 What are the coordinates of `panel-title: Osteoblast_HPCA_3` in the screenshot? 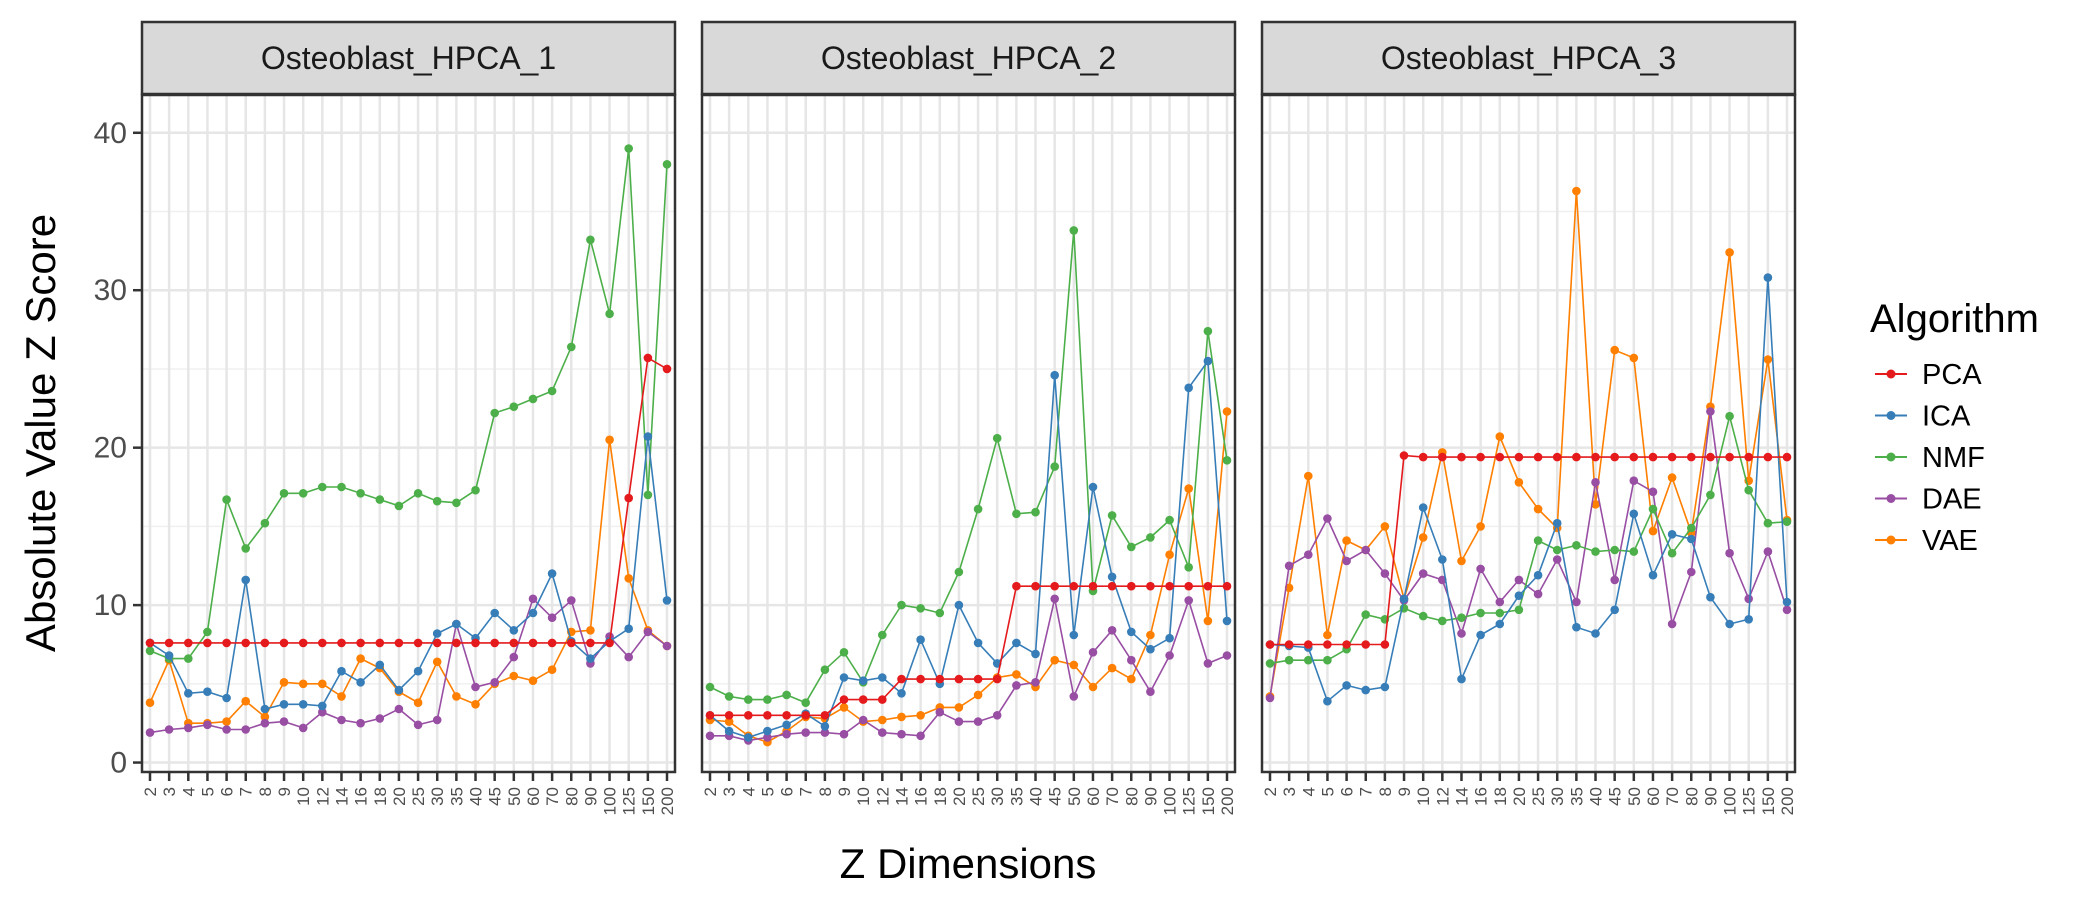 It's located at (1528, 58).